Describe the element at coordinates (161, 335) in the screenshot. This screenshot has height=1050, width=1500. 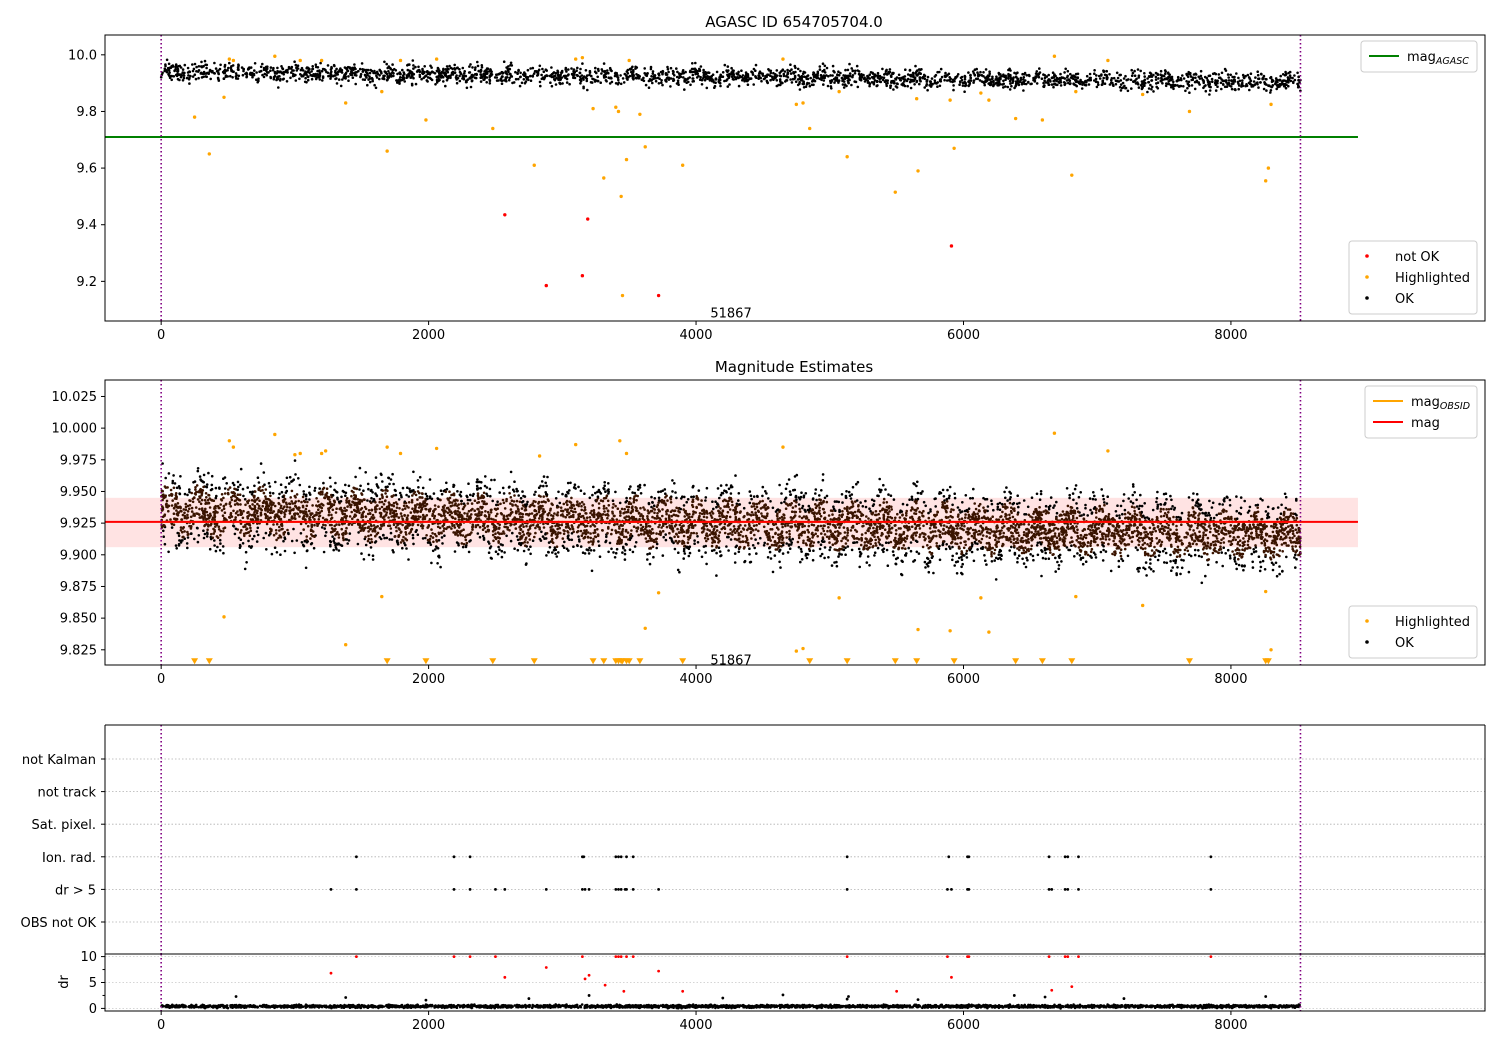
I see `x-tick-label: 0` at that location.